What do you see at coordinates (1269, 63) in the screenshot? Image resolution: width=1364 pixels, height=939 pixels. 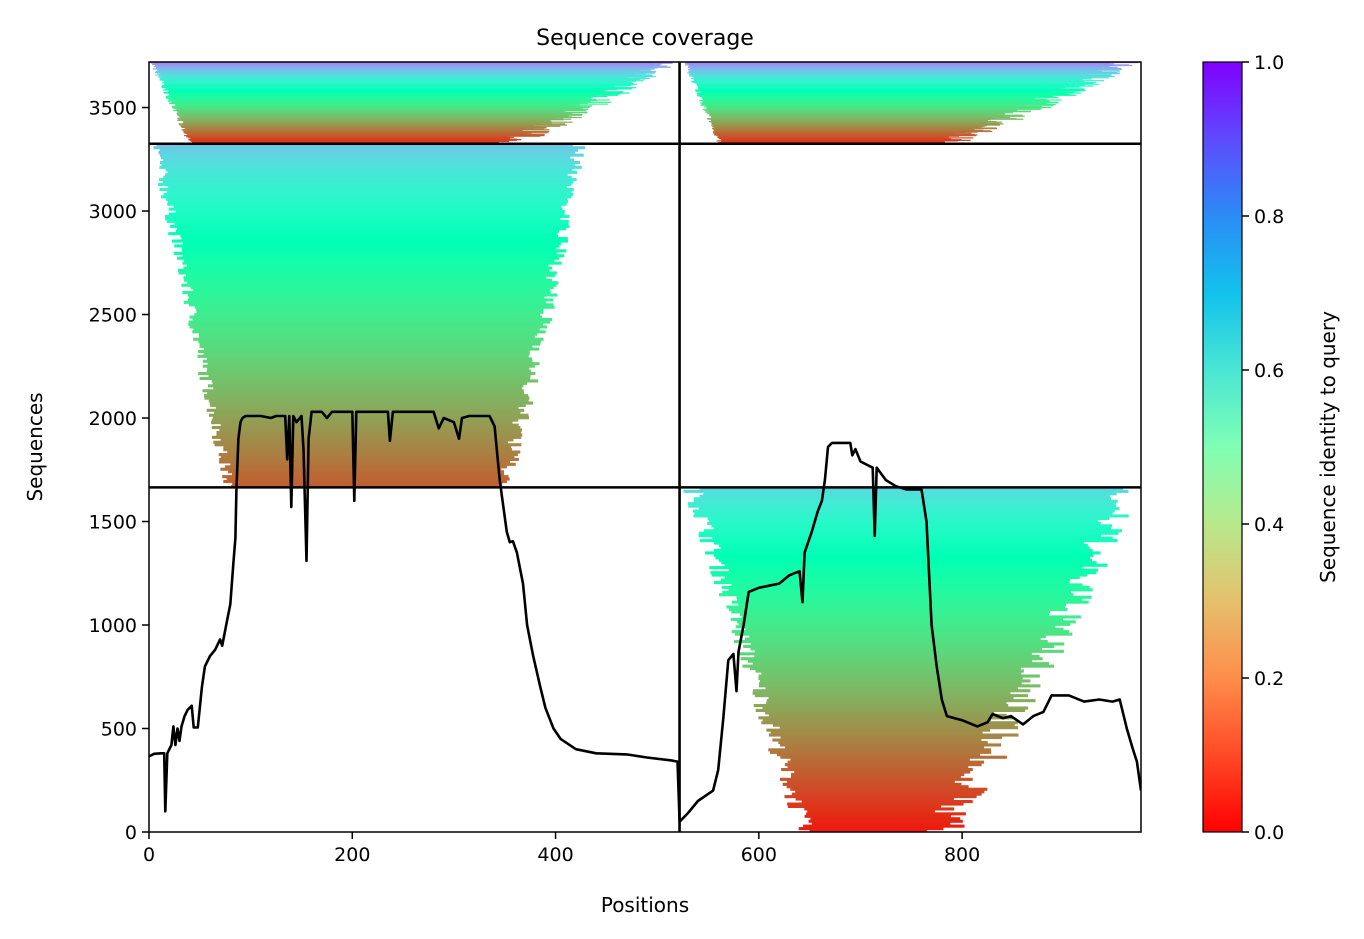 I see `colorbar-tick-label: 1.0` at bounding box center [1269, 63].